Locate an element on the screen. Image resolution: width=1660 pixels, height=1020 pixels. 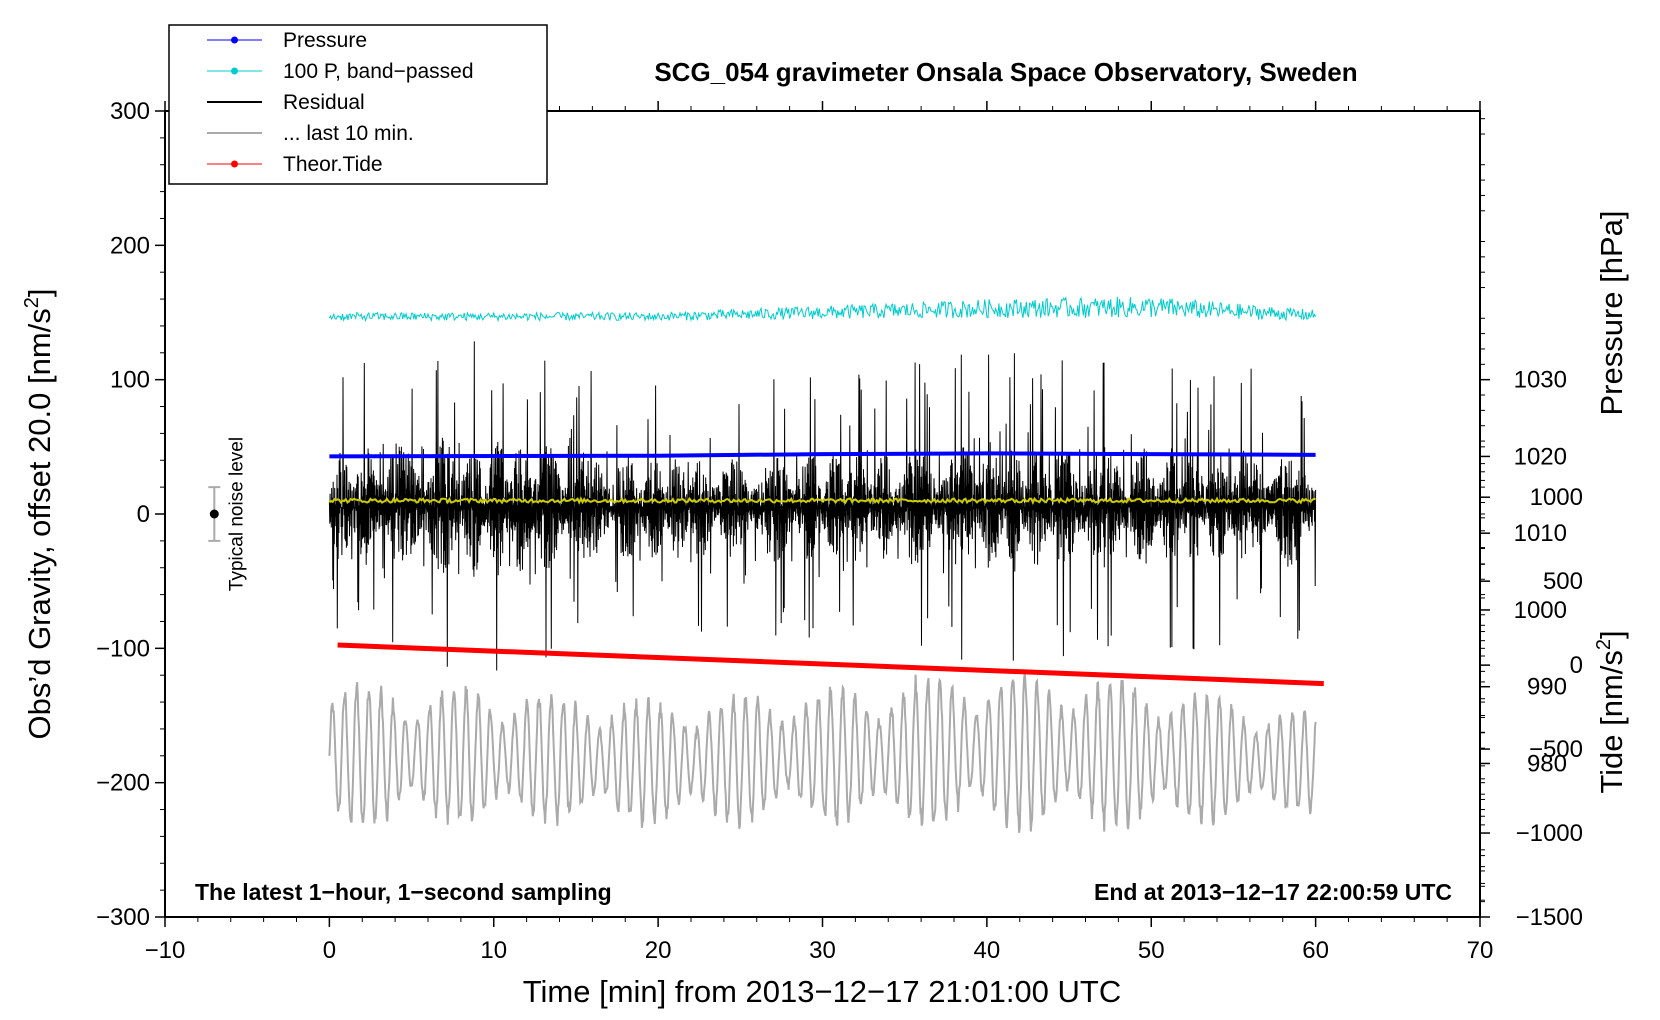
legend-label: ... last 10 min. is located at coordinates (348, 133).